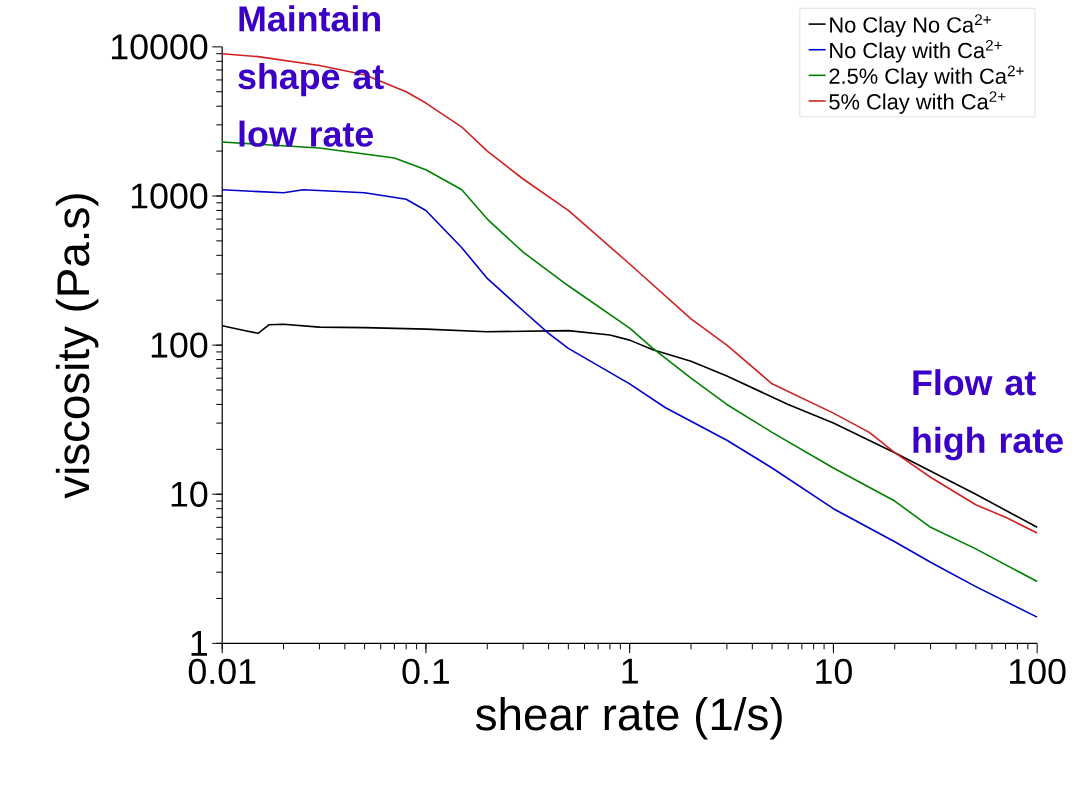  What do you see at coordinates (628, 718) in the screenshot?
I see `x-axis-title: shear rate (1/s)` at bounding box center [628, 718].